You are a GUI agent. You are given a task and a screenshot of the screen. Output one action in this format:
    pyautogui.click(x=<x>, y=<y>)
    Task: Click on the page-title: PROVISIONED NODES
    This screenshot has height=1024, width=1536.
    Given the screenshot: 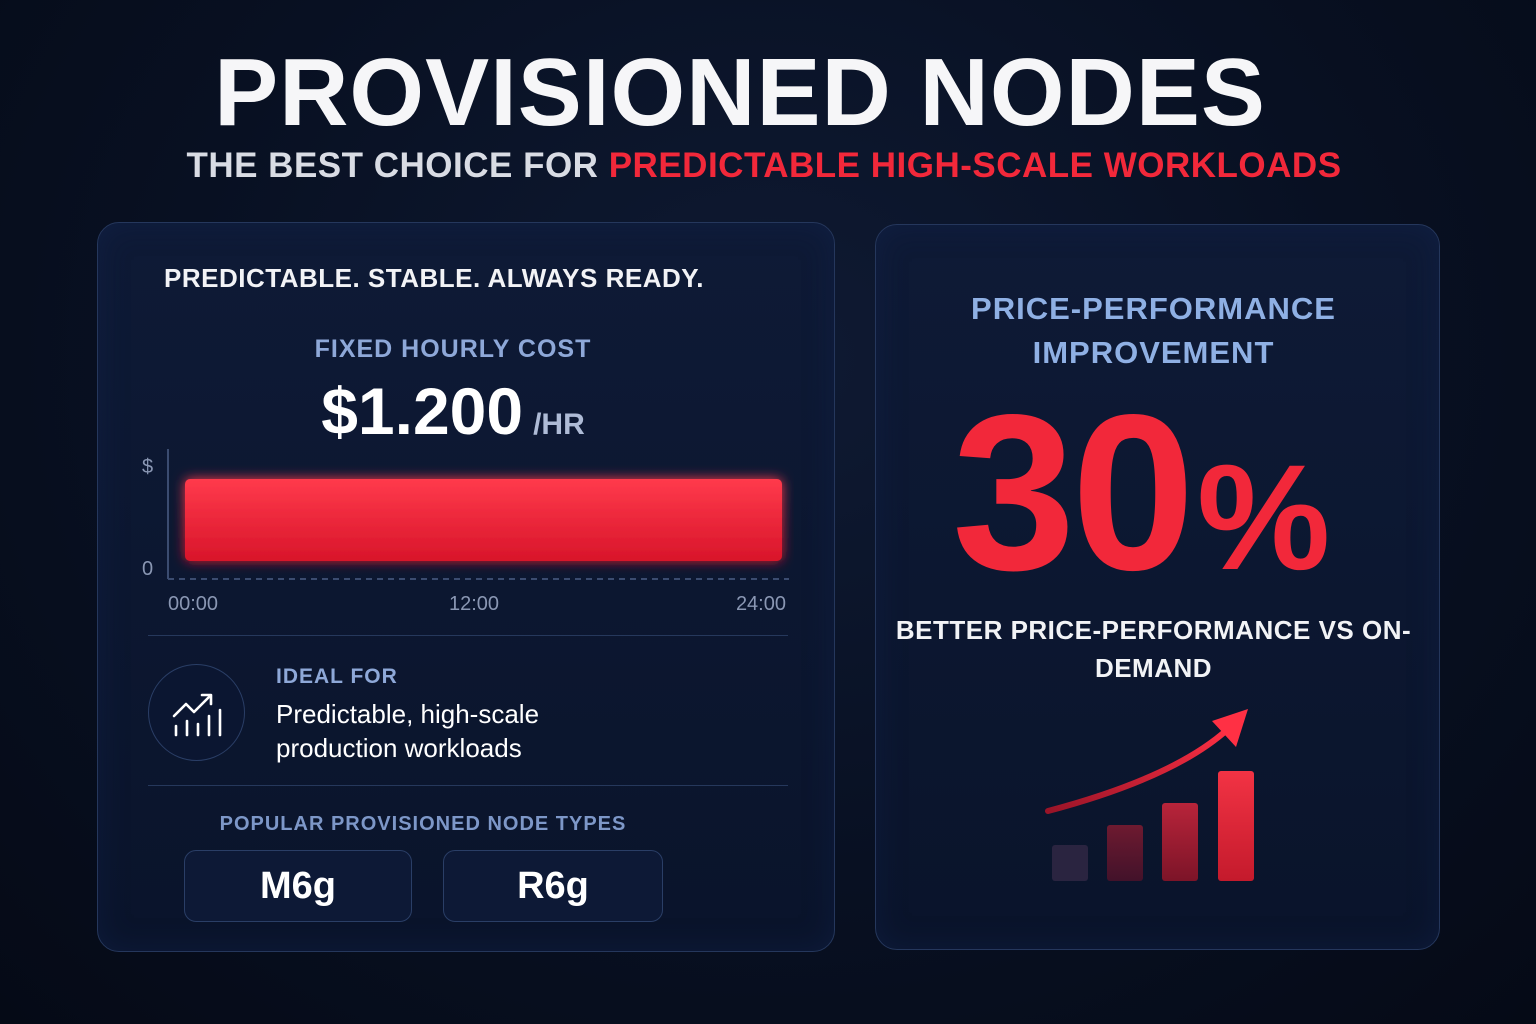 What is the action you would take?
    pyautogui.click(x=740, y=92)
    